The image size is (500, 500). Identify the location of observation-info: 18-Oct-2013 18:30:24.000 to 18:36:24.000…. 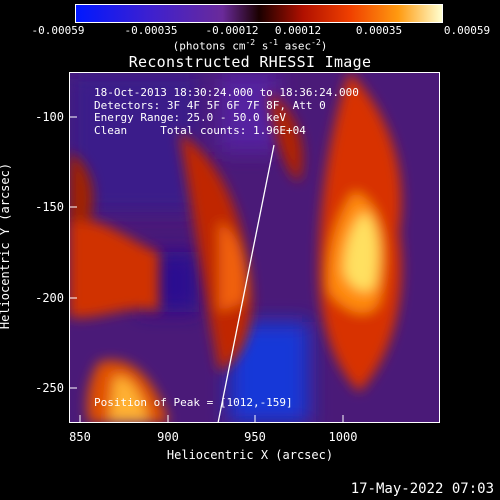
(226, 111).